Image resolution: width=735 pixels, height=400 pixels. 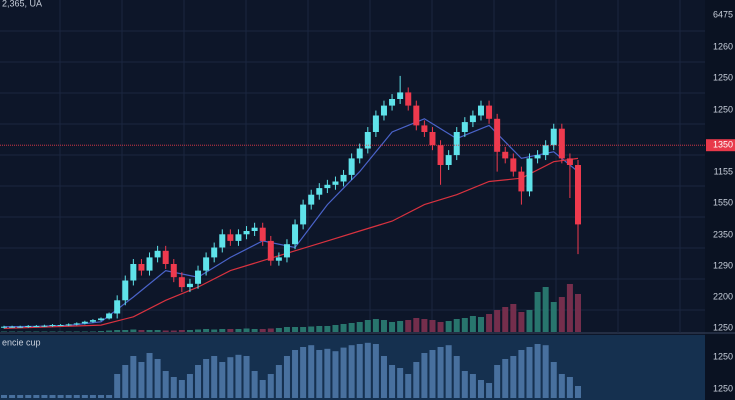 What do you see at coordinates (723, 202) in the screenshot?
I see `price-label: 1550` at bounding box center [723, 202].